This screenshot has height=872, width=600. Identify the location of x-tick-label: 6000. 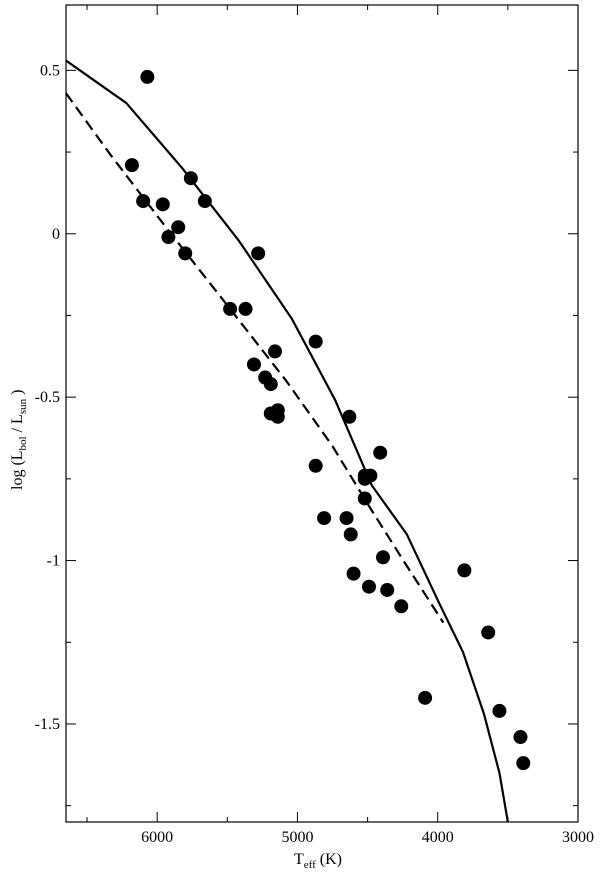
(157, 837).